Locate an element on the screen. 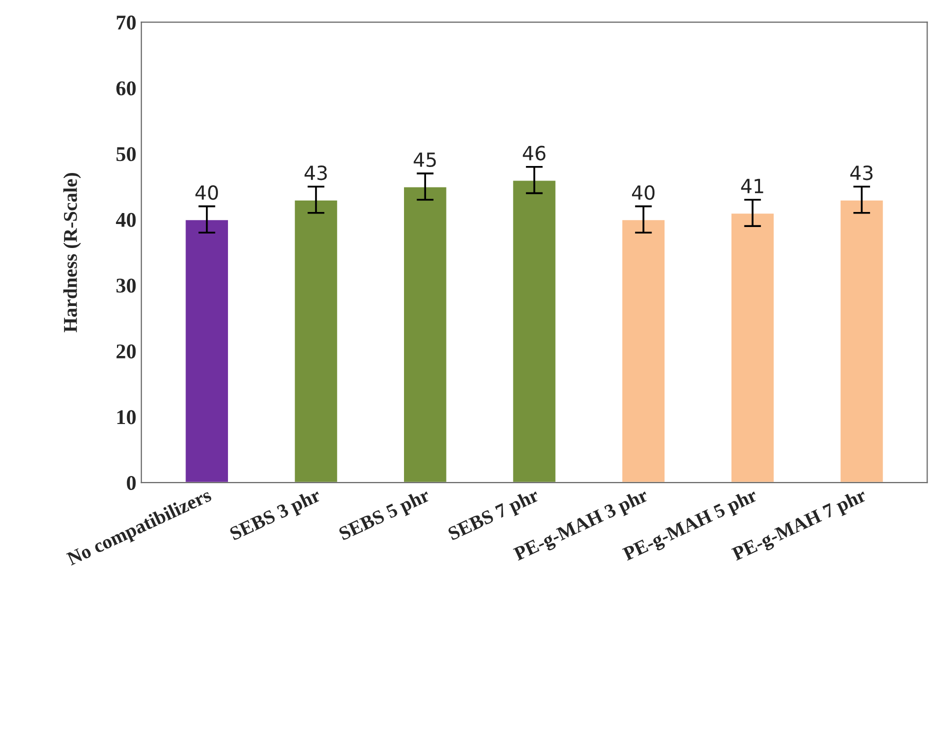 The width and height of the screenshot is (930, 739). x-tick-label: SEBS 5 phr is located at coordinates (385, 516).